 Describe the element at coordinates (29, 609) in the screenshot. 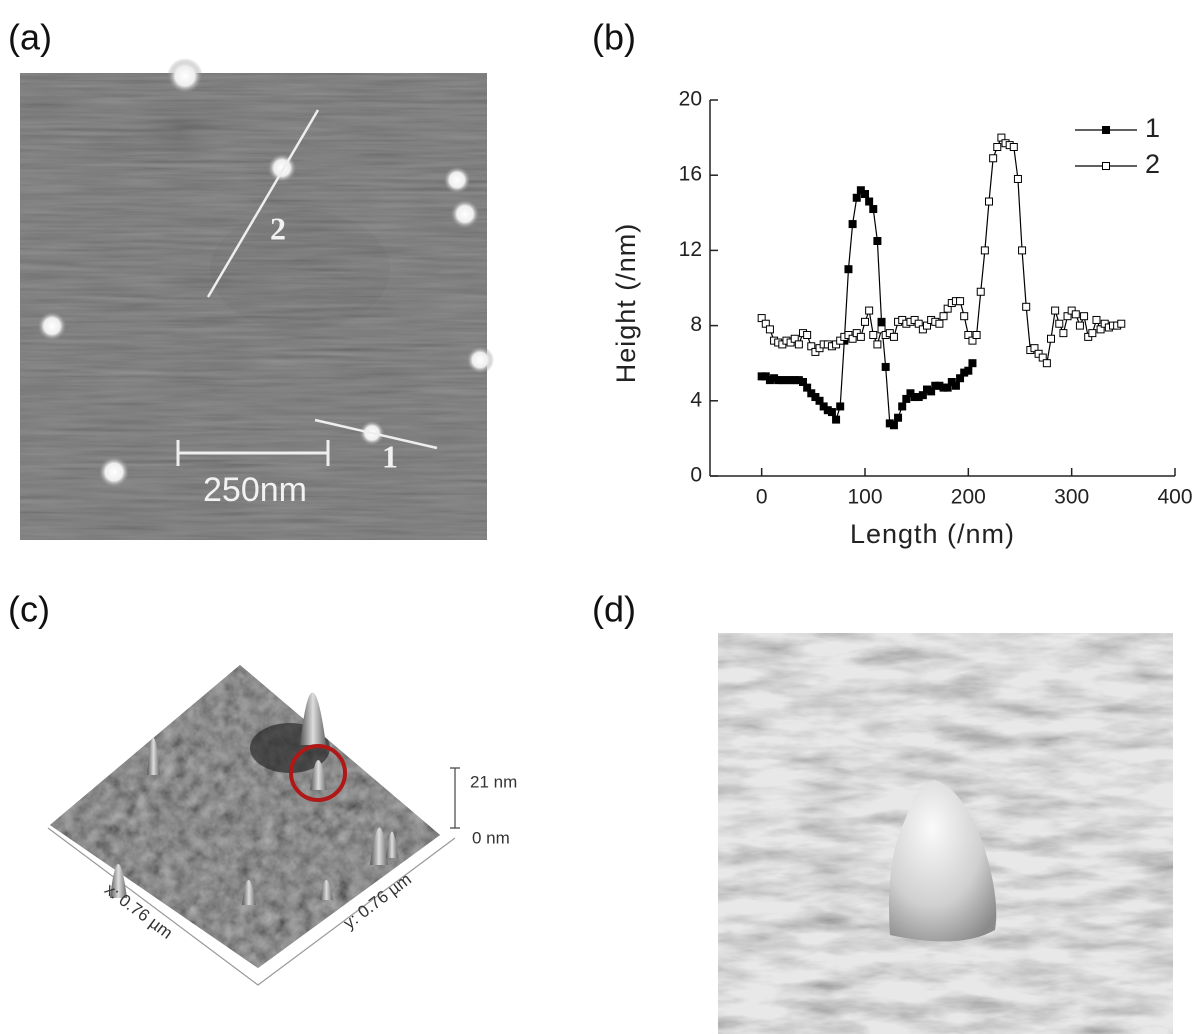

I see `panel-label: (c)` at that location.